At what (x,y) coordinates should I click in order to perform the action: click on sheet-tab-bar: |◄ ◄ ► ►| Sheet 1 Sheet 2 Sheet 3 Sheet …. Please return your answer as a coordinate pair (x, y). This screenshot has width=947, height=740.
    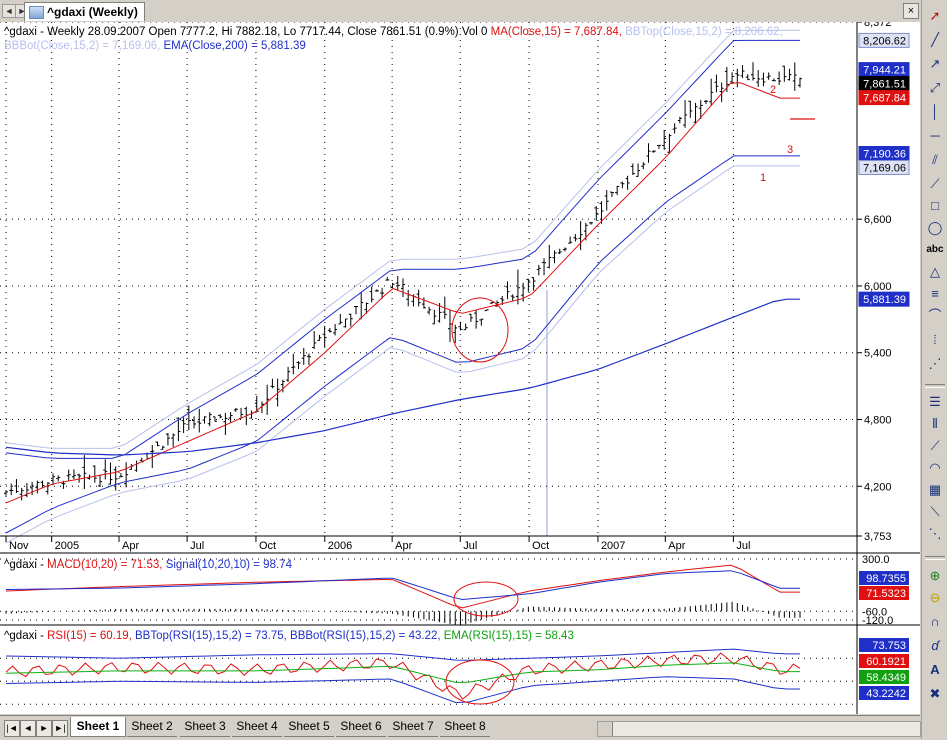
    Looking at the image, I should click on (460, 727).